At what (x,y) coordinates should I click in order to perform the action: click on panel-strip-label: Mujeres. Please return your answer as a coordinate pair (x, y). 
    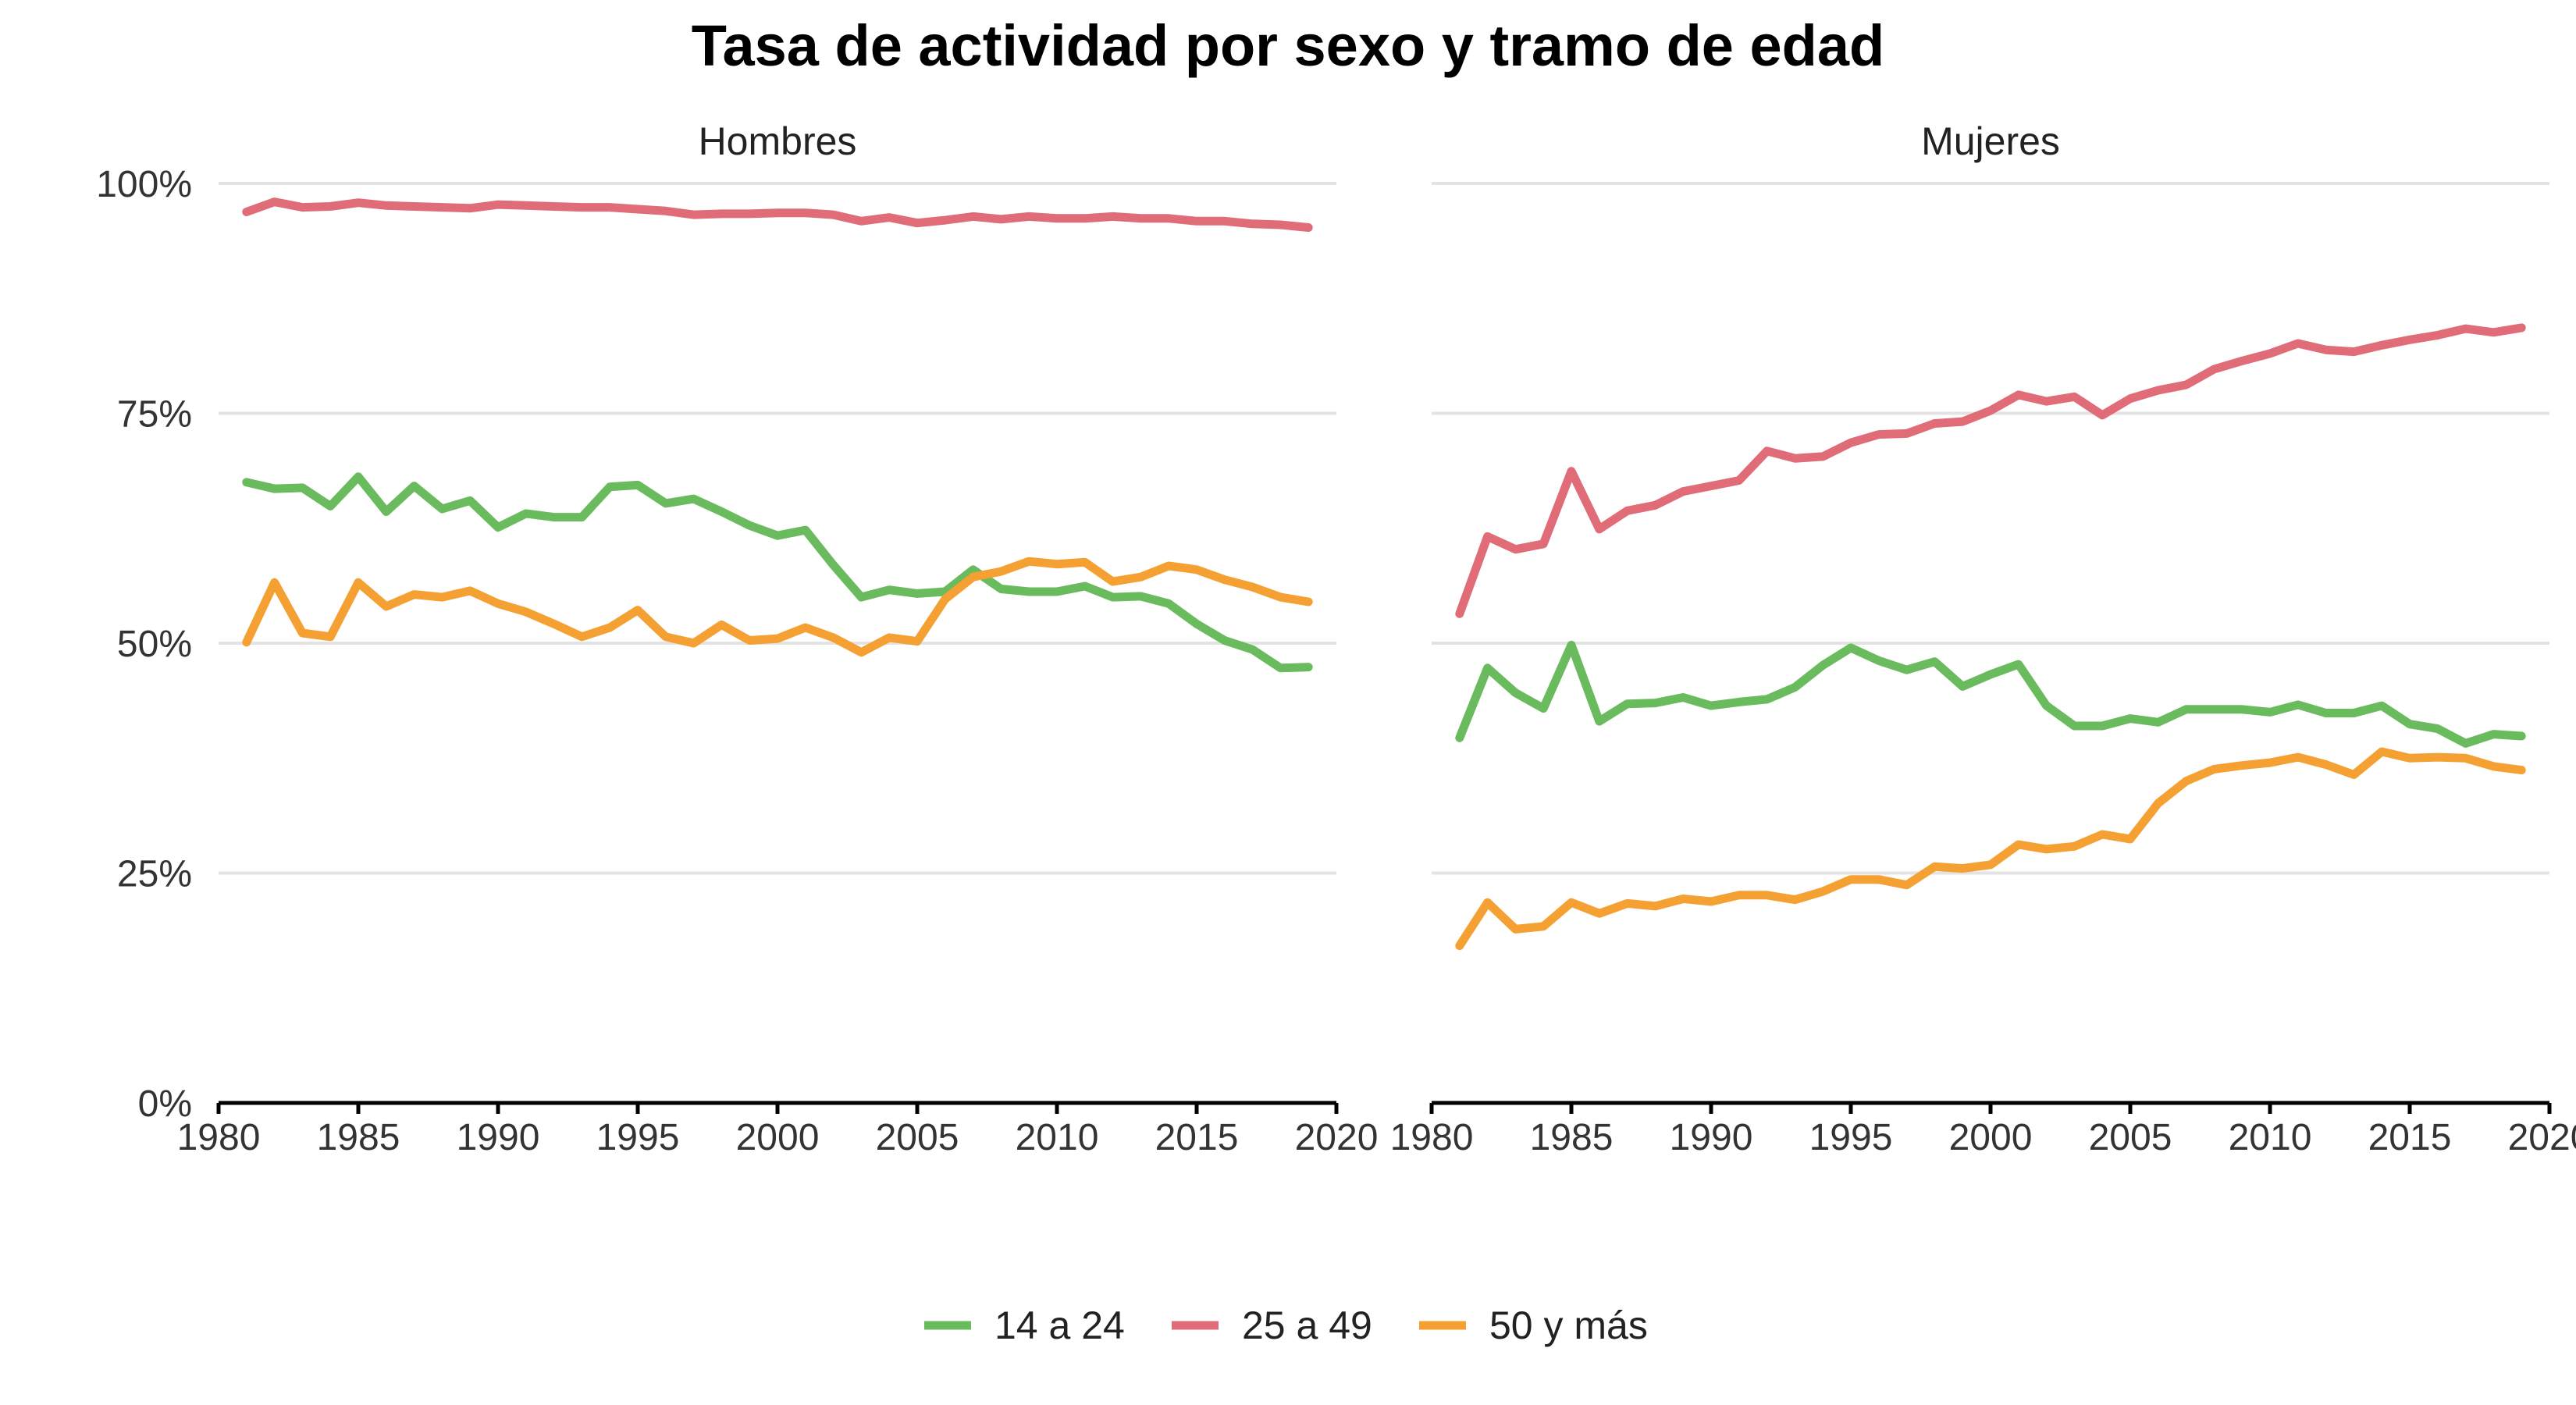
    Looking at the image, I should click on (1990, 141).